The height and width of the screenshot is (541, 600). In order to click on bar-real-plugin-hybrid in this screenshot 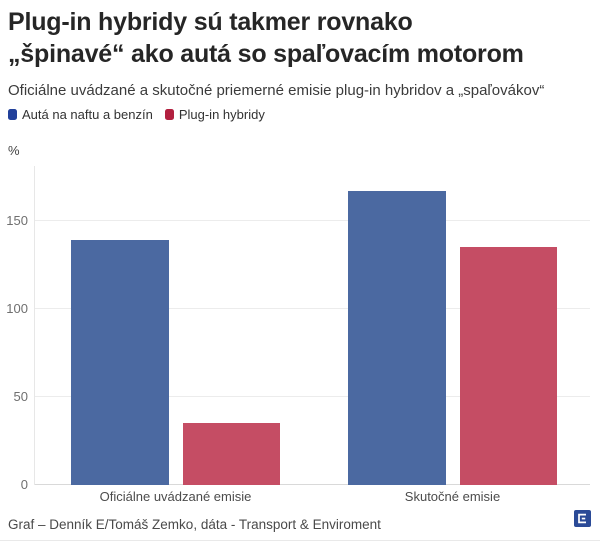, I will do `click(508, 366)`.